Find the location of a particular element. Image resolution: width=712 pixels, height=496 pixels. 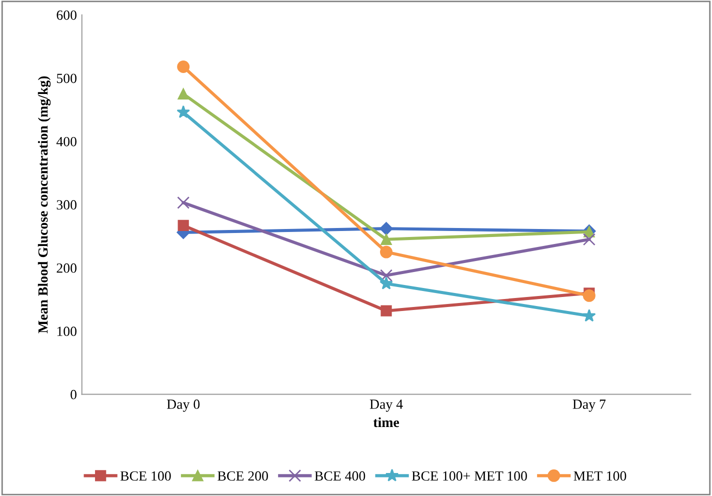

y-tick-label: 0 is located at coordinates (73, 395).